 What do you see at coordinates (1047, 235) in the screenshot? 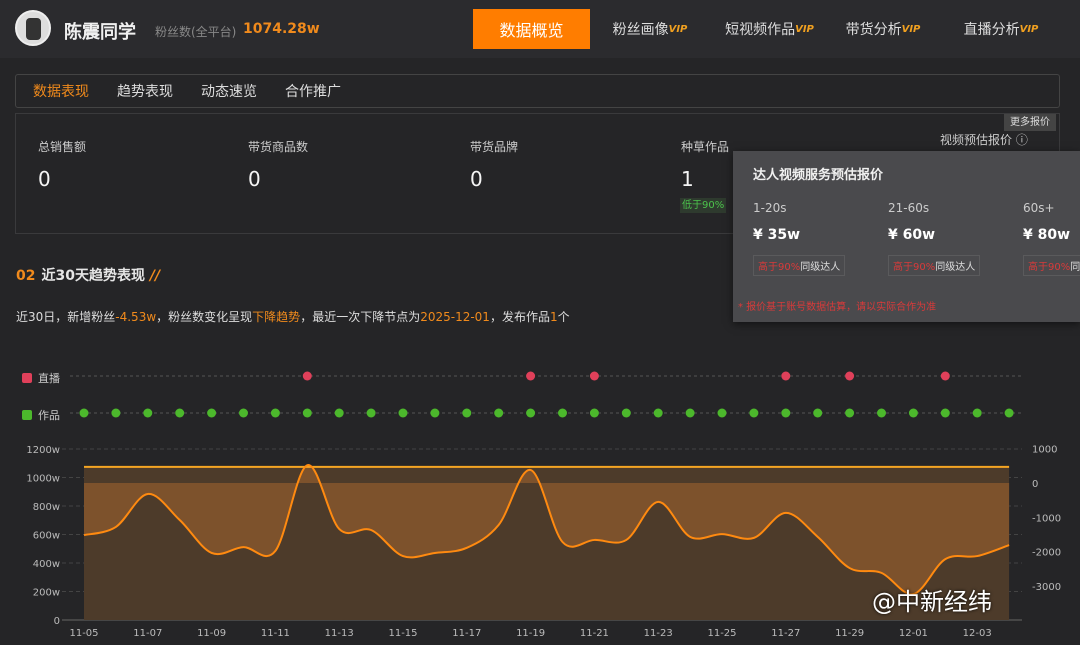
I see `price: ¥ 80w` at bounding box center [1047, 235].